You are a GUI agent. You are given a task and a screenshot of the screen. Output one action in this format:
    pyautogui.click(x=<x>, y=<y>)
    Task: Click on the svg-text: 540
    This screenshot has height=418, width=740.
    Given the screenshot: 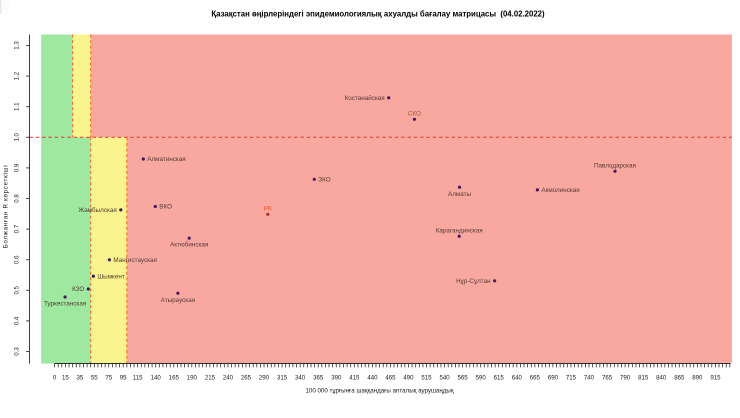 What is the action you would take?
    pyautogui.click(x=445, y=377)
    